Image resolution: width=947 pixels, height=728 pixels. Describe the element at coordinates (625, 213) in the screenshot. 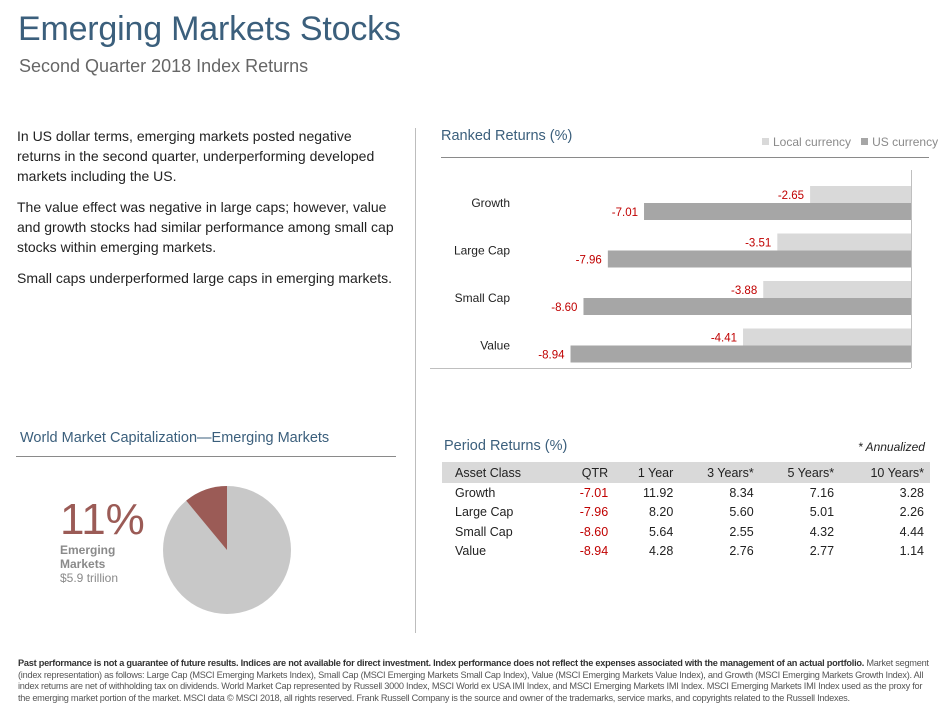

I see `data-label: -7.01` at that location.